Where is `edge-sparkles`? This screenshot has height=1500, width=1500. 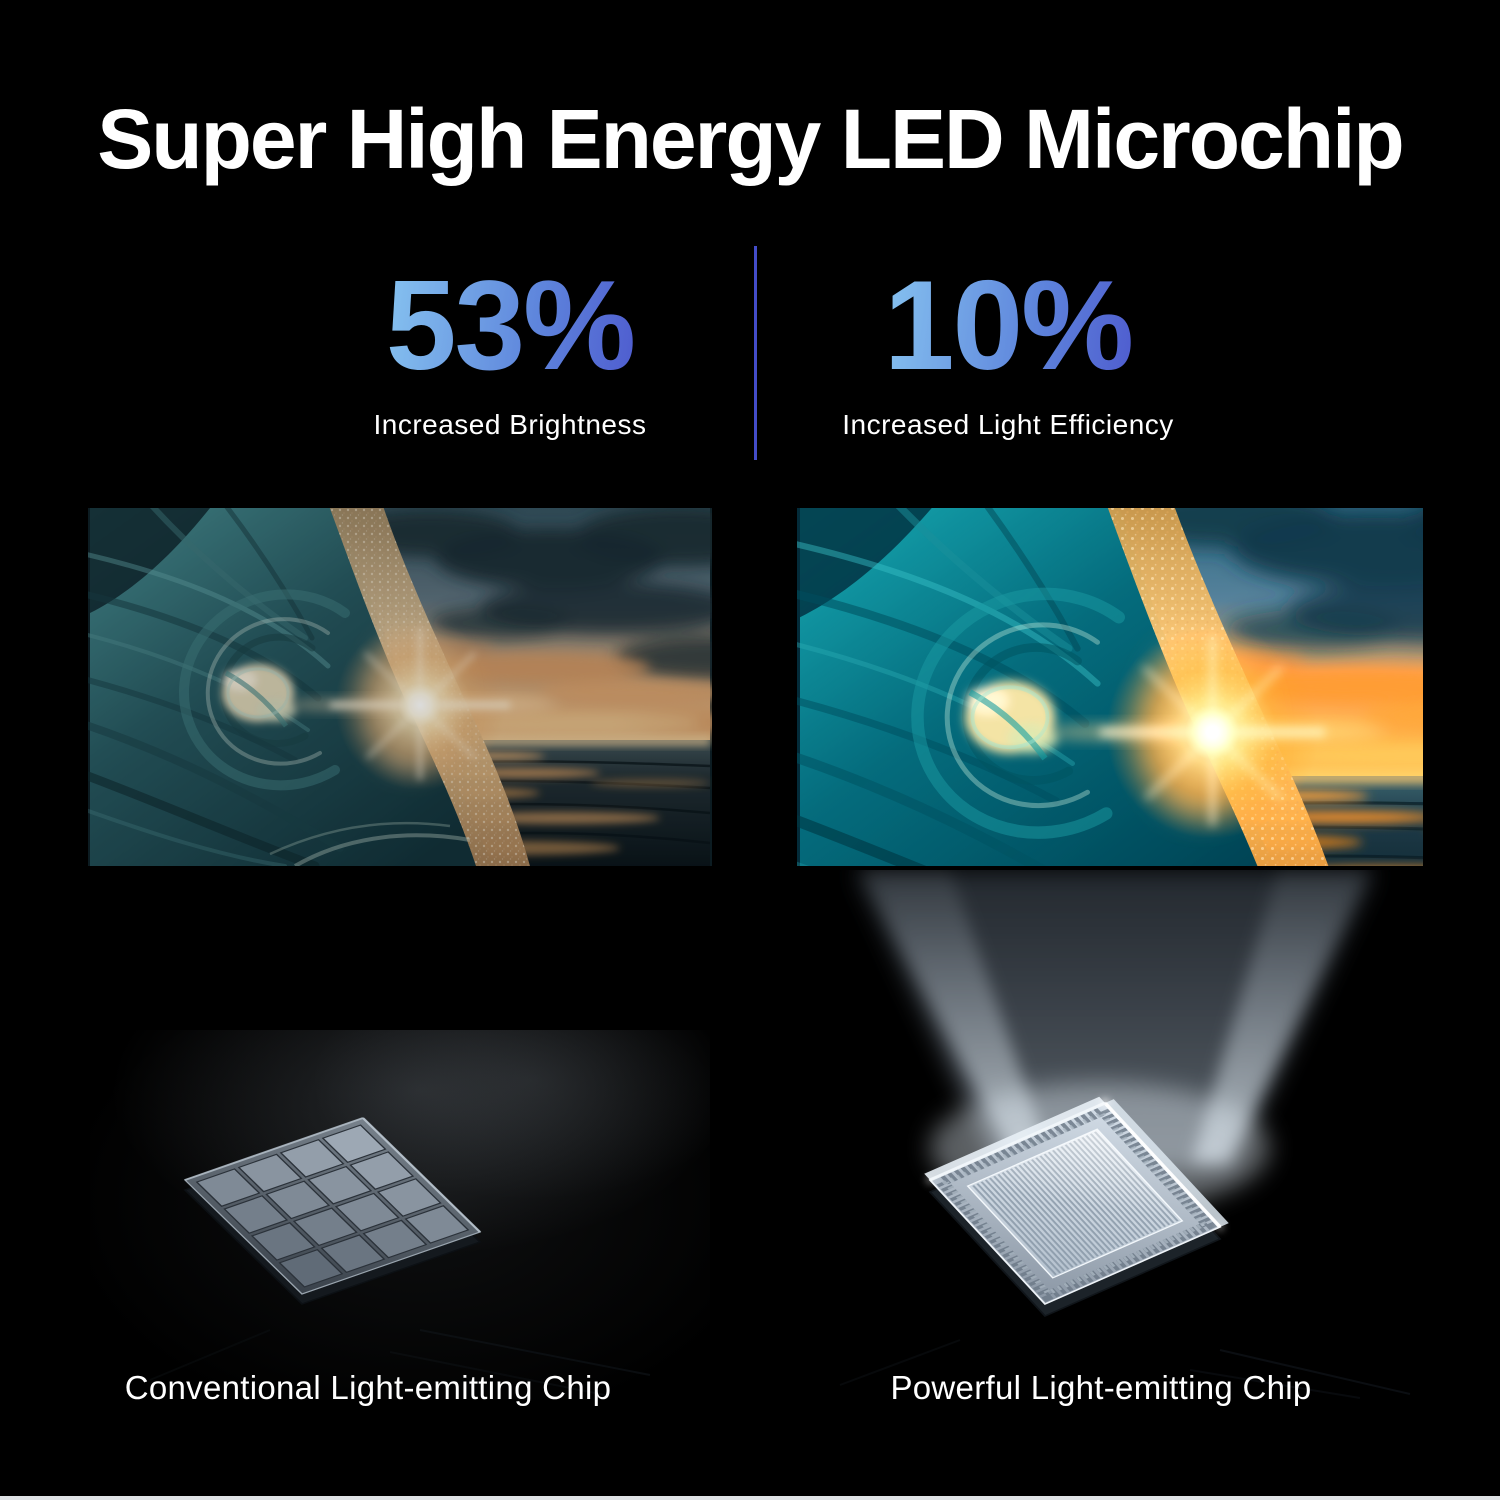
edge-sparkles is located at coordinates (1075, 1164).